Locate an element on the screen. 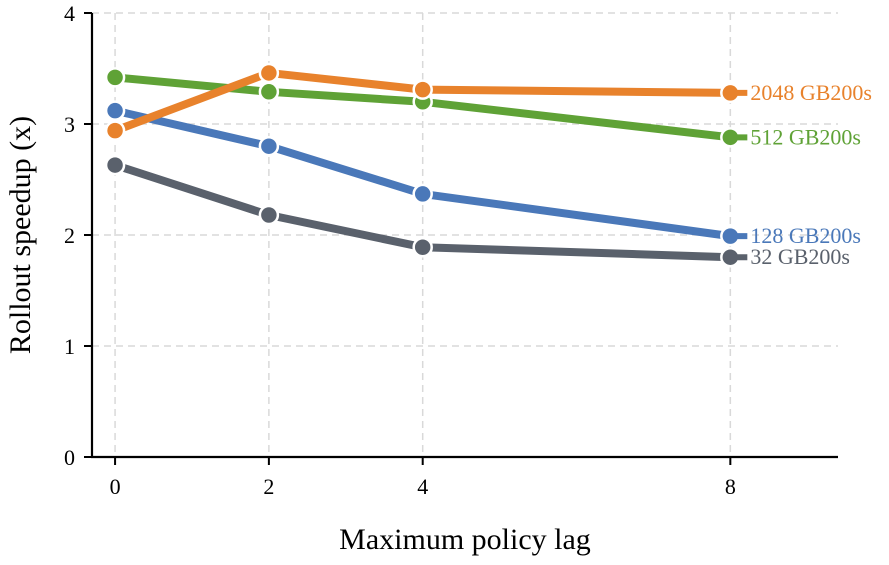 Image resolution: width=889 pixels, height=565 pixels. x-tick-label: 4 is located at coordinates (422, 486).